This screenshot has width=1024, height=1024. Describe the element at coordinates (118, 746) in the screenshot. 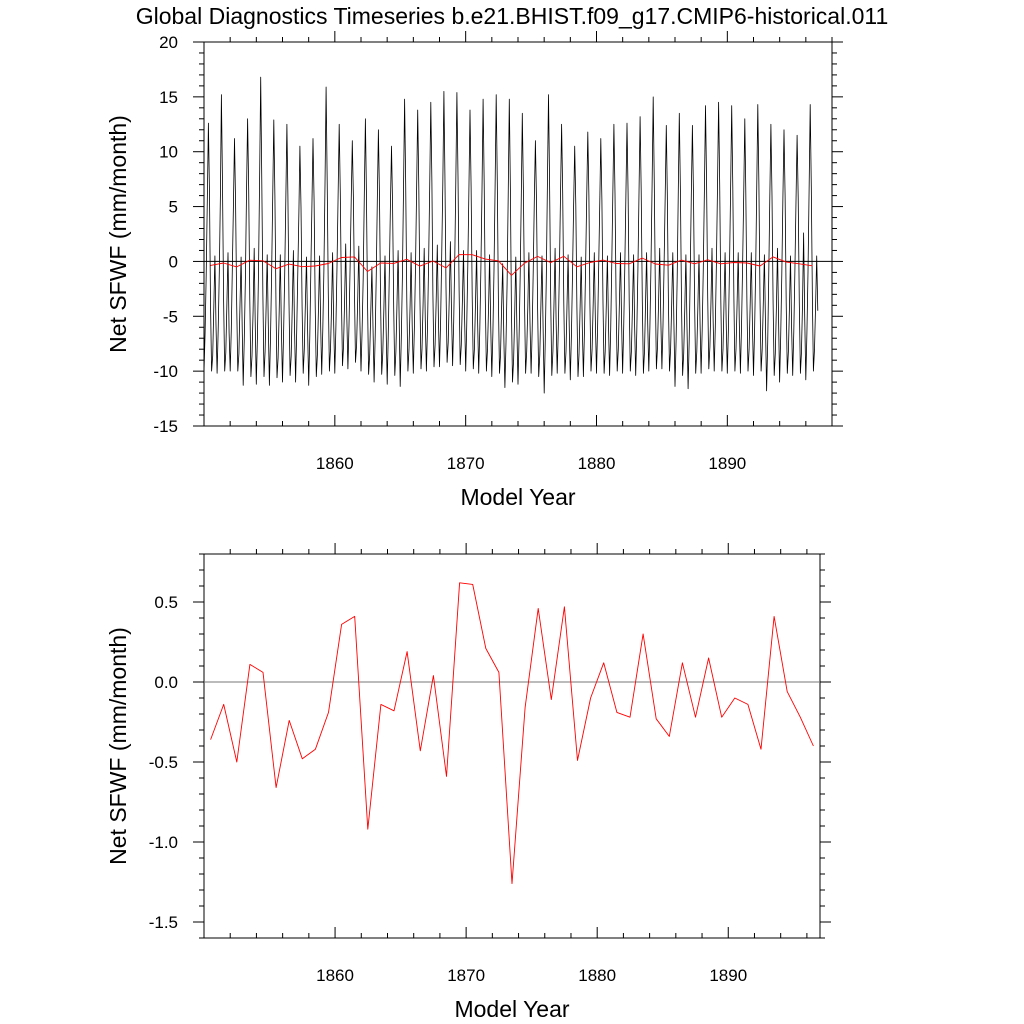

I see `bottom-y-axis-label: Net SFWF (mm/month)` at that location.